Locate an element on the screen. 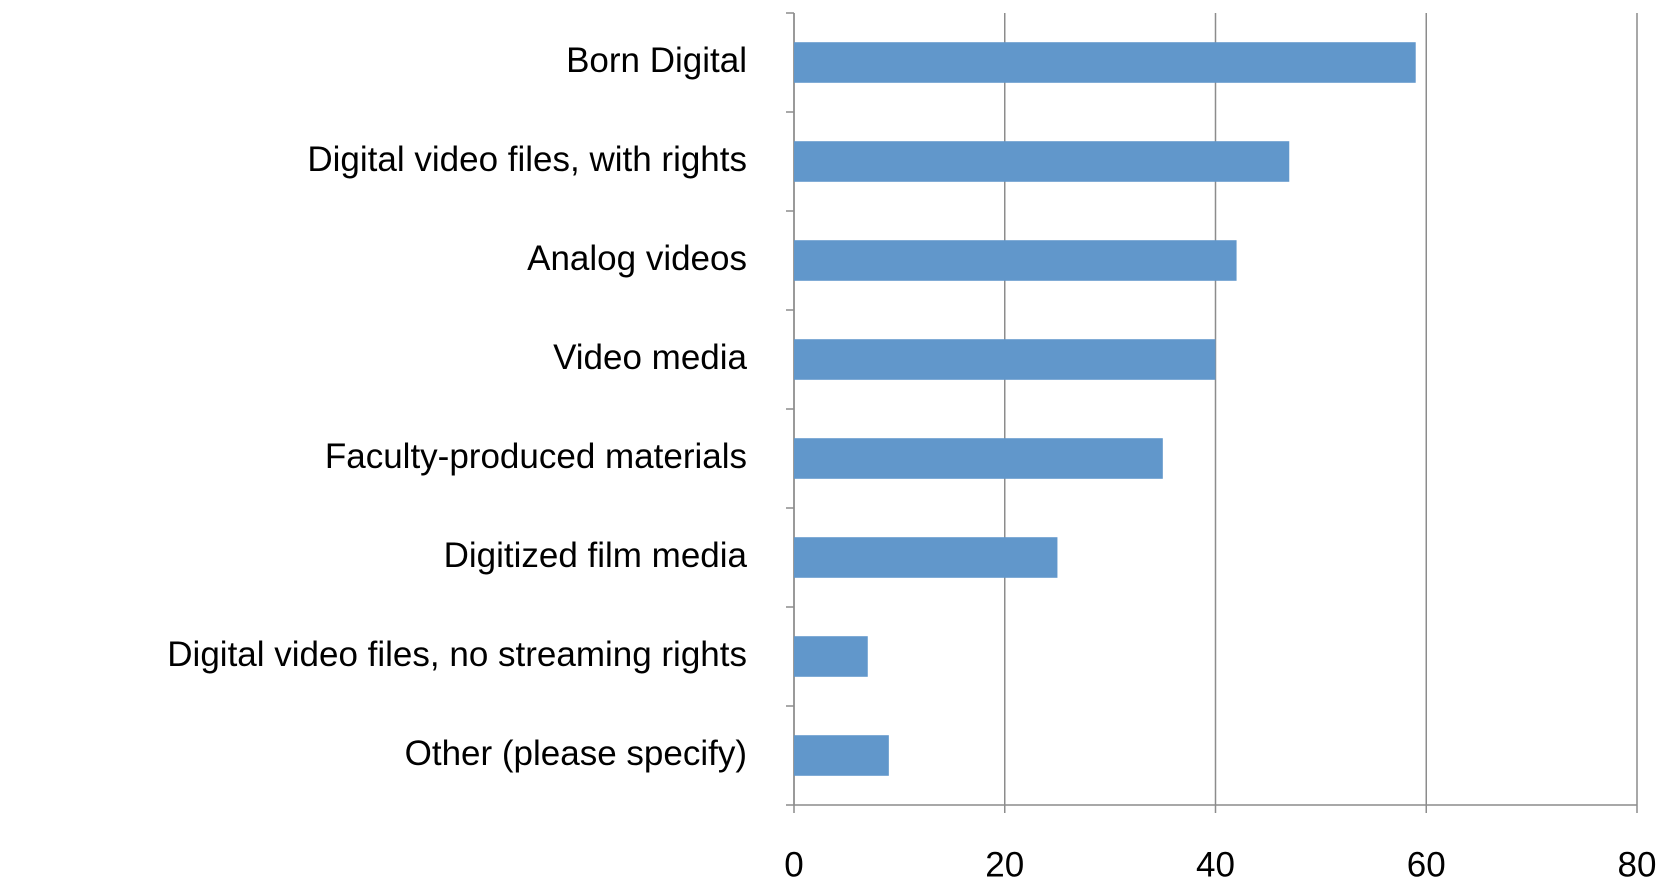 The width and height of the screenshot is (1669, 886). y-tick-label: Video media is located at coordinates (650, 357).